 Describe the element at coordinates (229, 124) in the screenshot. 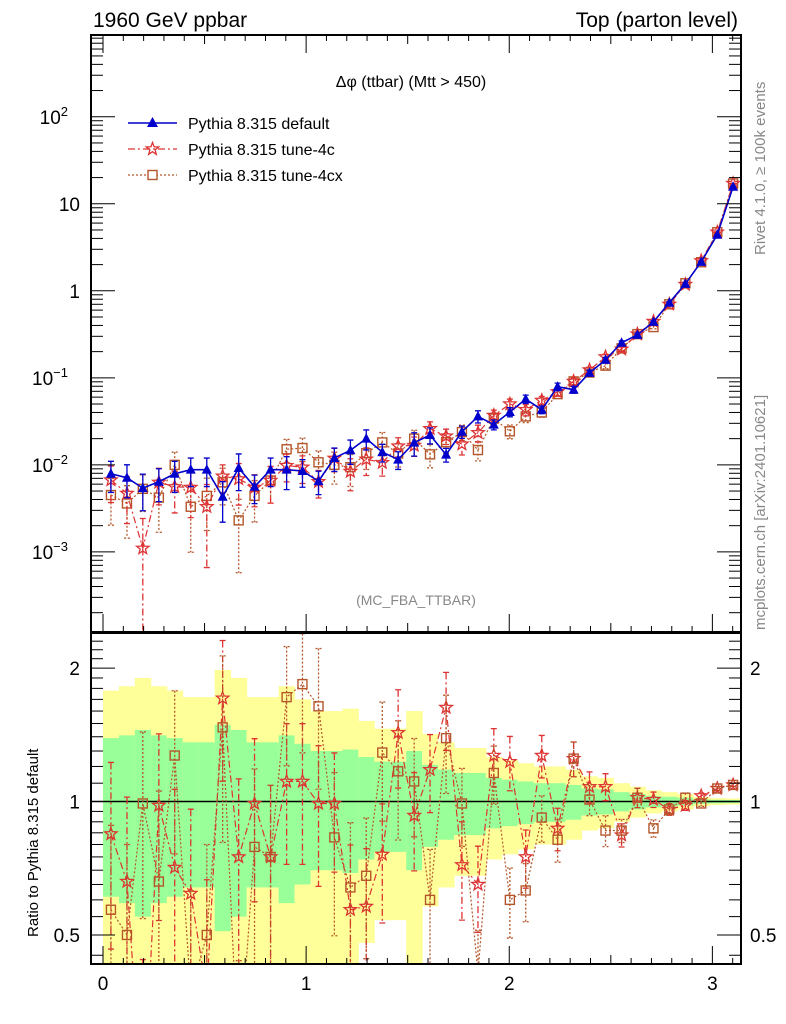

I see `legend-item-default: Pythia 8.315 default` at that location.